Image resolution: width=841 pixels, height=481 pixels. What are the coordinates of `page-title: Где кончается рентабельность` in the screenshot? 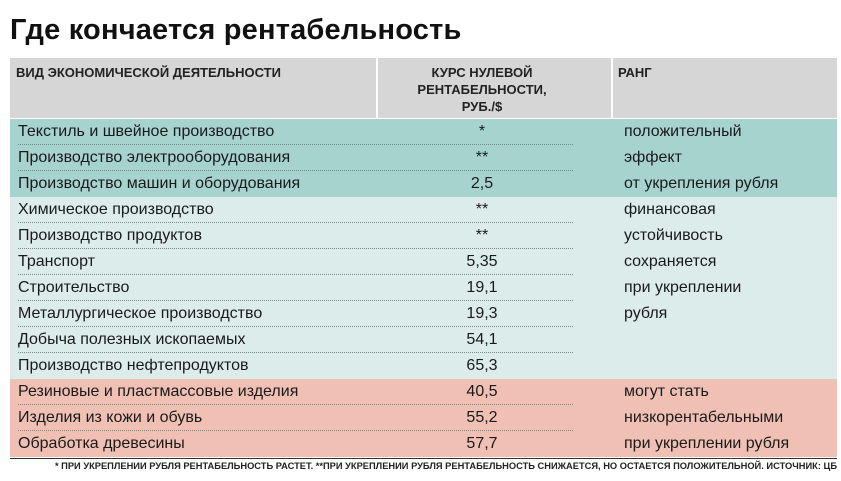 It's located at (236, 30).